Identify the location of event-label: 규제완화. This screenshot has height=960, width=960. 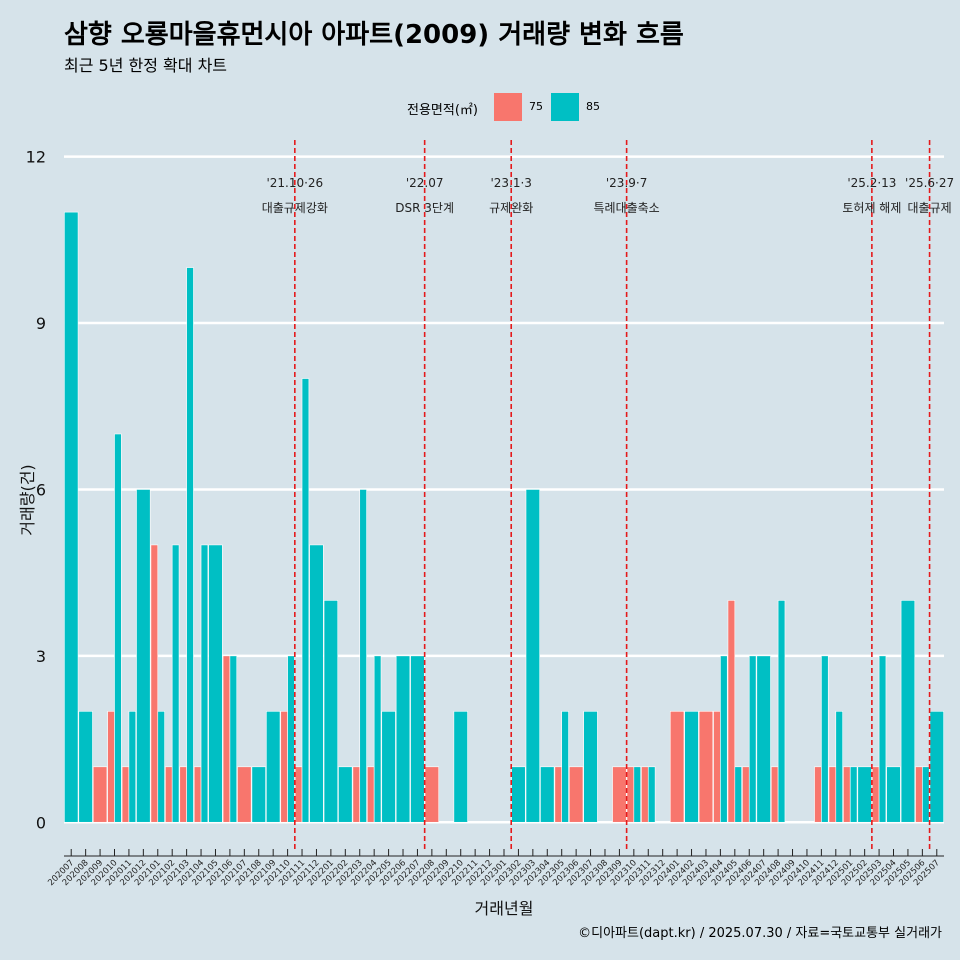
(511, 208).